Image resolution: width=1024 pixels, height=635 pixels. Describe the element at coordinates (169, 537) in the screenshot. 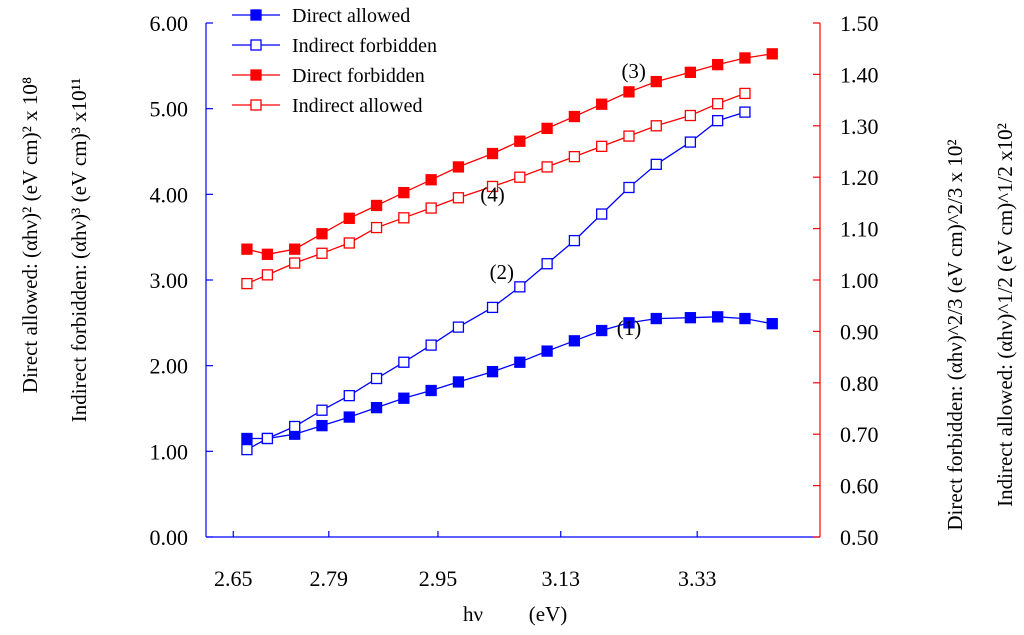

I see `left-tick-label: 0.00` at that location.